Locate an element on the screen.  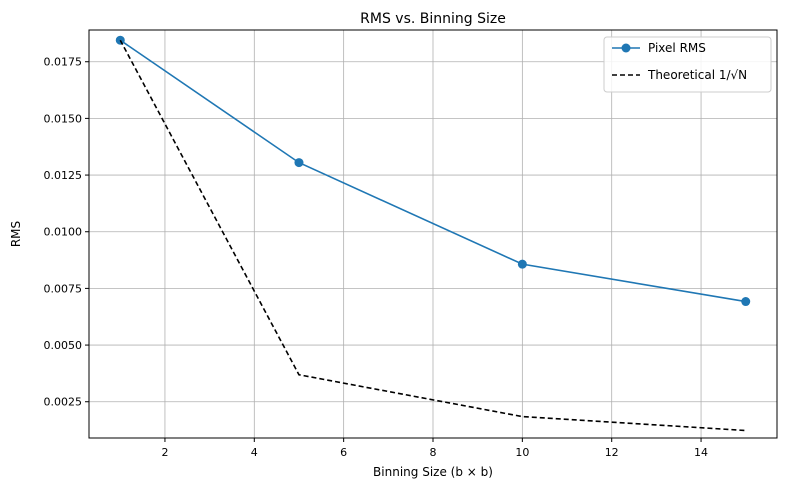
x-tick-label: 6 is located at coordinates (343, 452).